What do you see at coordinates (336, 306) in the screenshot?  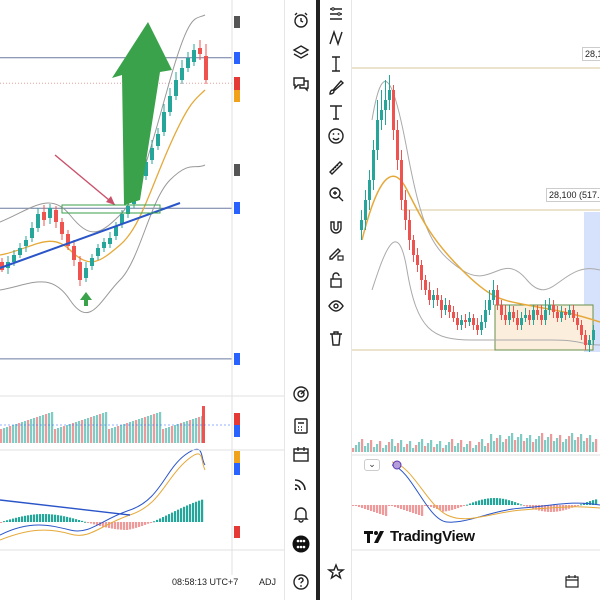 I see `eye-icon` at bounding box center [336, 306].